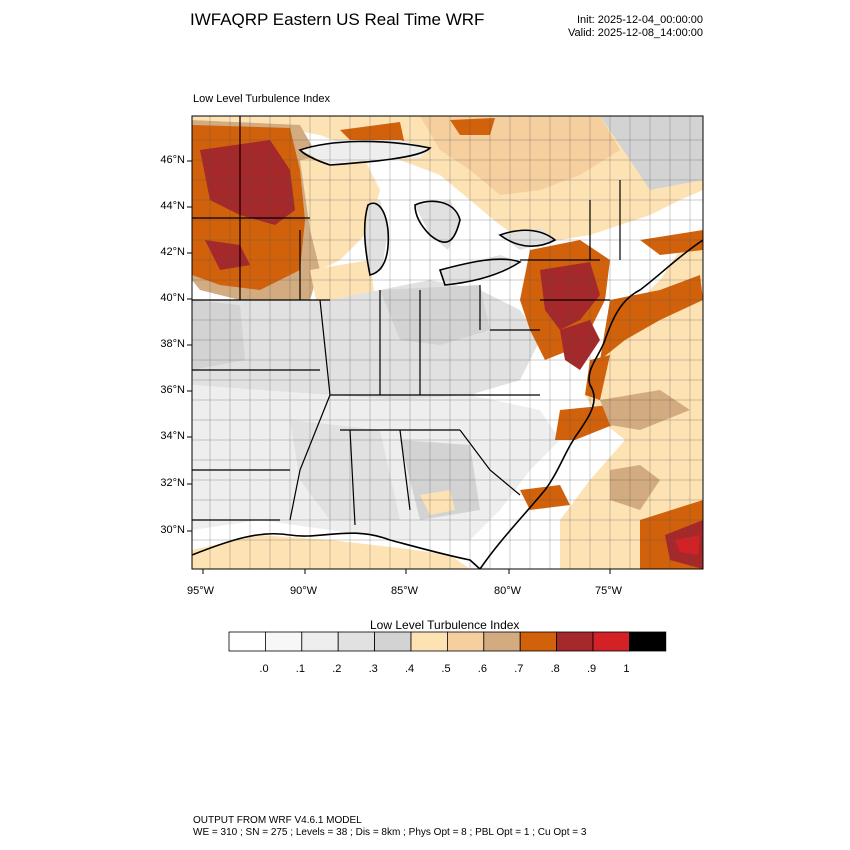  What do you see at coordinates (337, 669) in the screenshot?
I see `colorbar-label: .2` at bounding box center [337, 669].